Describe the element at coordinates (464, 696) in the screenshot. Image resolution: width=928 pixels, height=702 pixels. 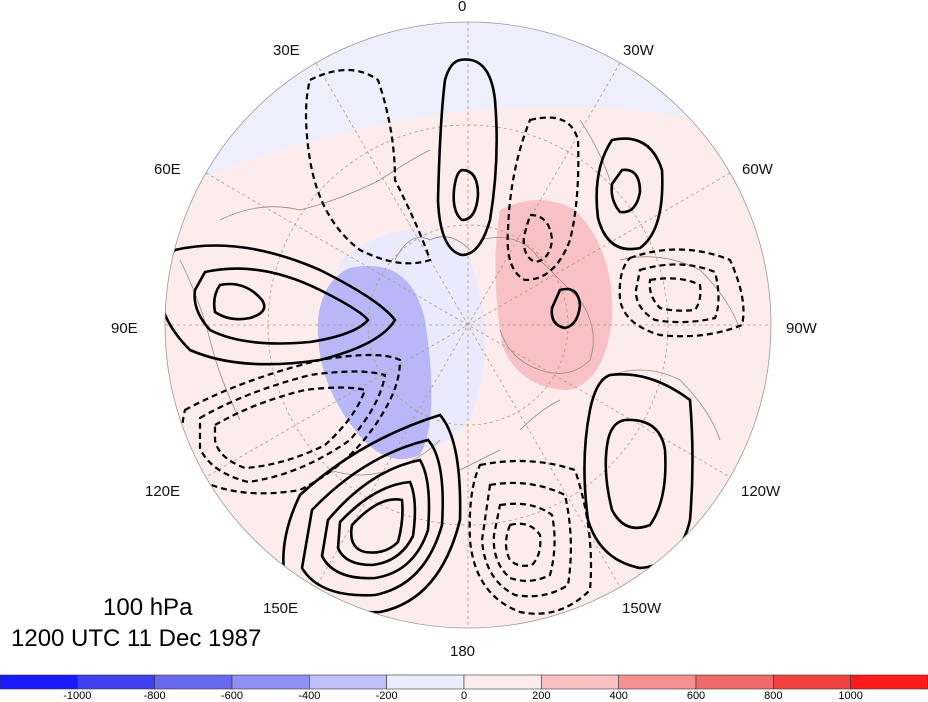
I see `colorbar-tick-label: 0` at that location.